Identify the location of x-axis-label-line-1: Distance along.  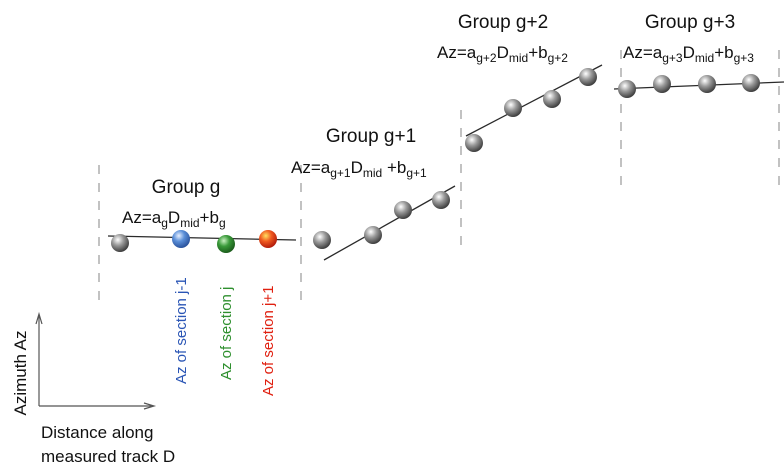
(97, 432).